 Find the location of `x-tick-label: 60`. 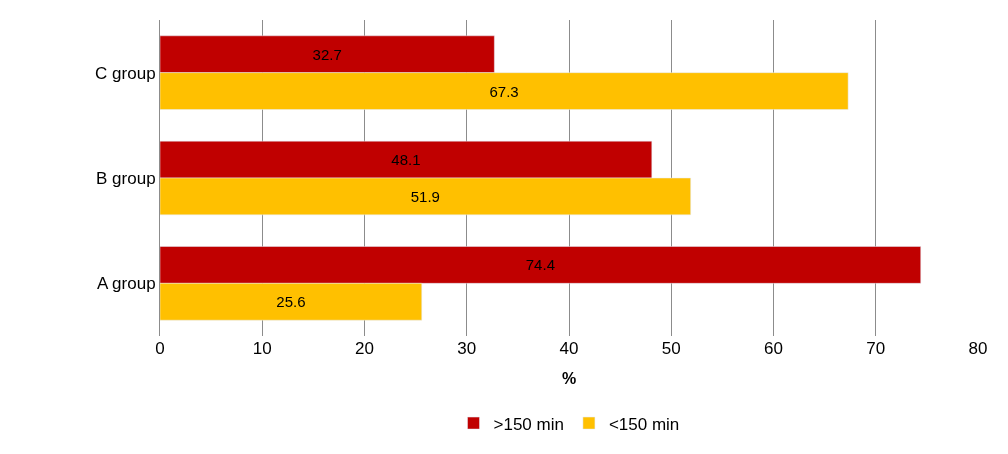

x-tick-label: 60 is located at coordinates (773, 348).